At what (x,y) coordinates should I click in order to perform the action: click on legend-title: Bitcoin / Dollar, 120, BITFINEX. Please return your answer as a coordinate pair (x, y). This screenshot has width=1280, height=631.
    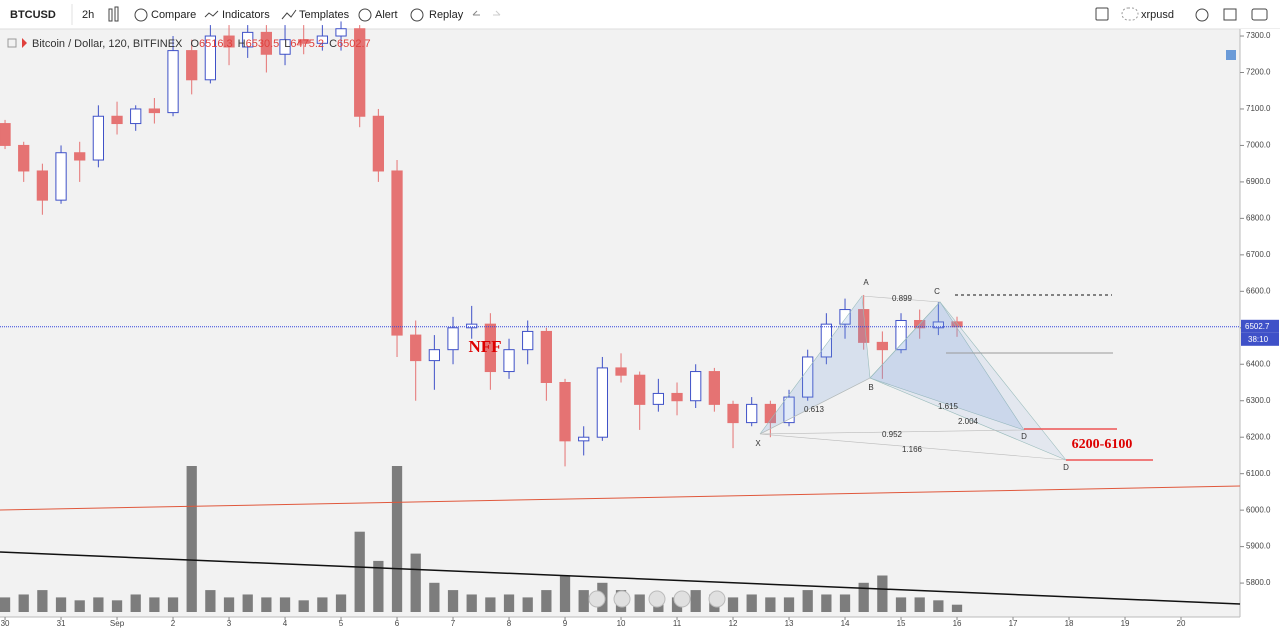
    Looking at the image, I should click on (107, 44).